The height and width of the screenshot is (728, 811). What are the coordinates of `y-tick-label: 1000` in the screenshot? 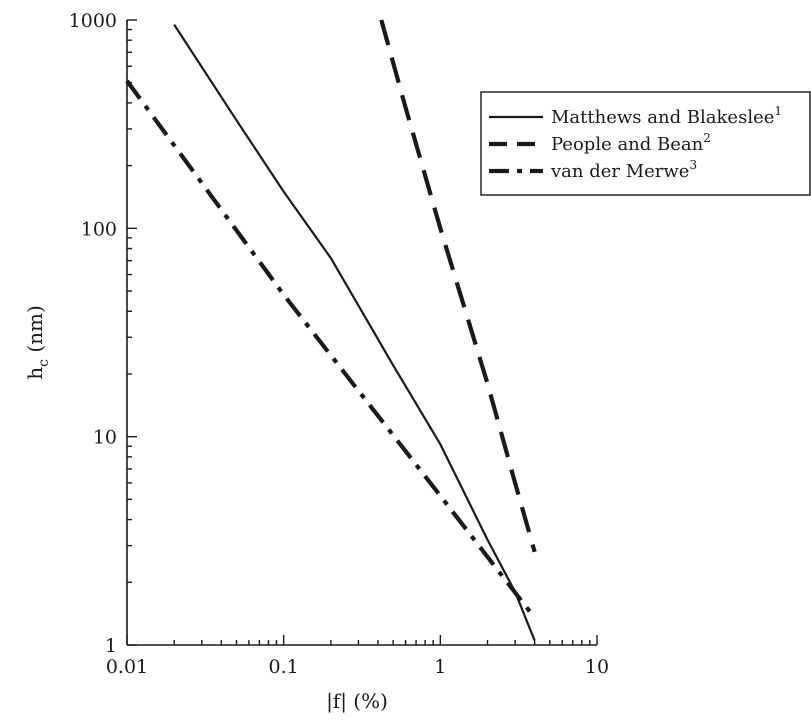 It's located at (93, 21).